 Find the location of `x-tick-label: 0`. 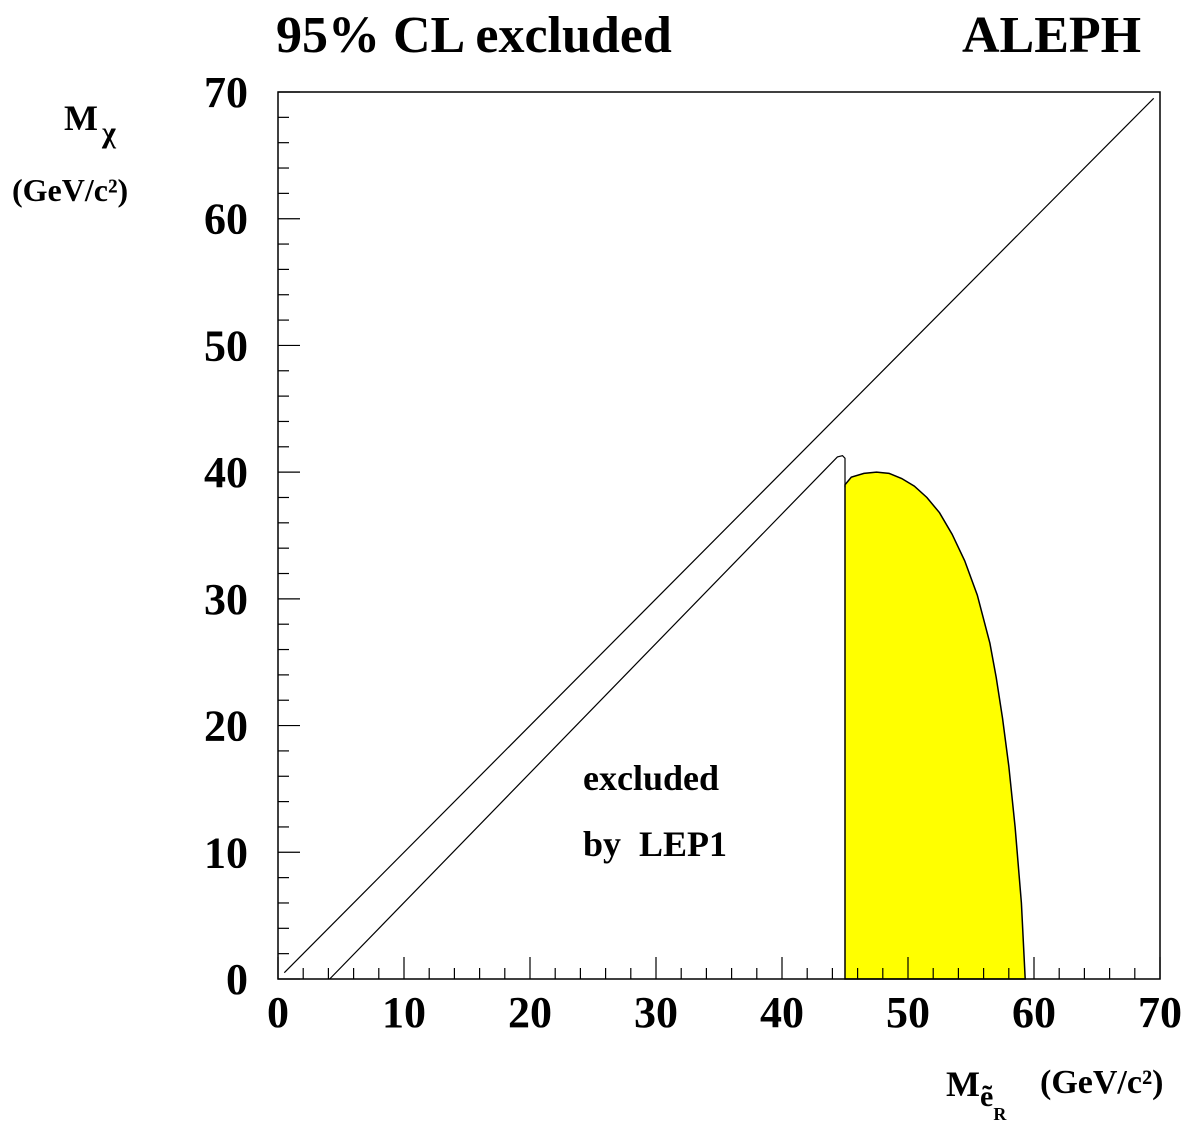

x-tick-label: 0 is located at coordinates (278, 1012).